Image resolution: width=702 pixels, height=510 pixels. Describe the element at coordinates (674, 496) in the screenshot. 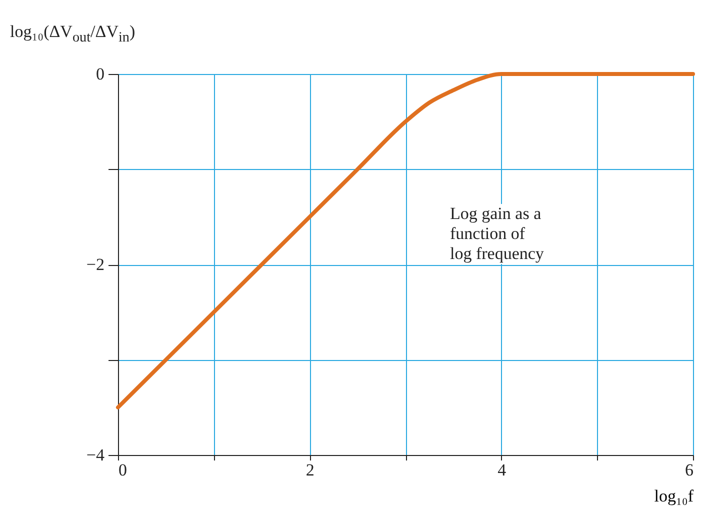

I see `x-axis-title: log₁₀f` at that location.